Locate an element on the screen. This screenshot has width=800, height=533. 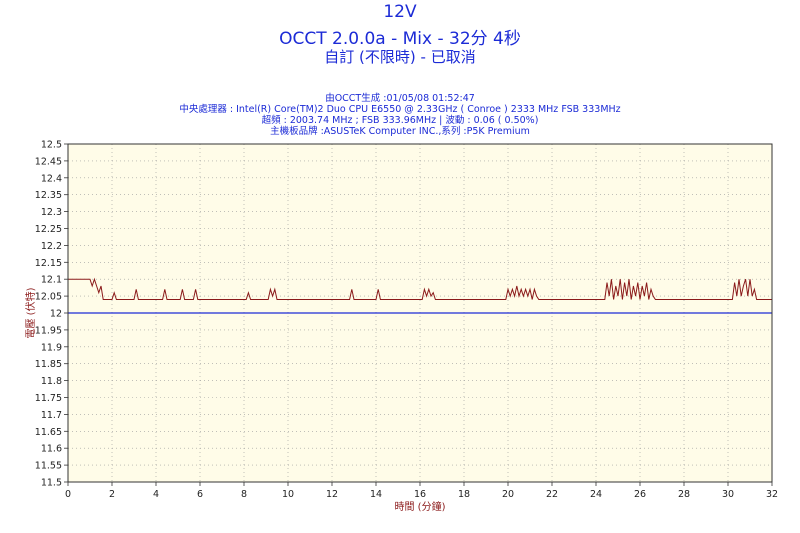
x-tick-label: 20 is located at coordinates (508, 494).